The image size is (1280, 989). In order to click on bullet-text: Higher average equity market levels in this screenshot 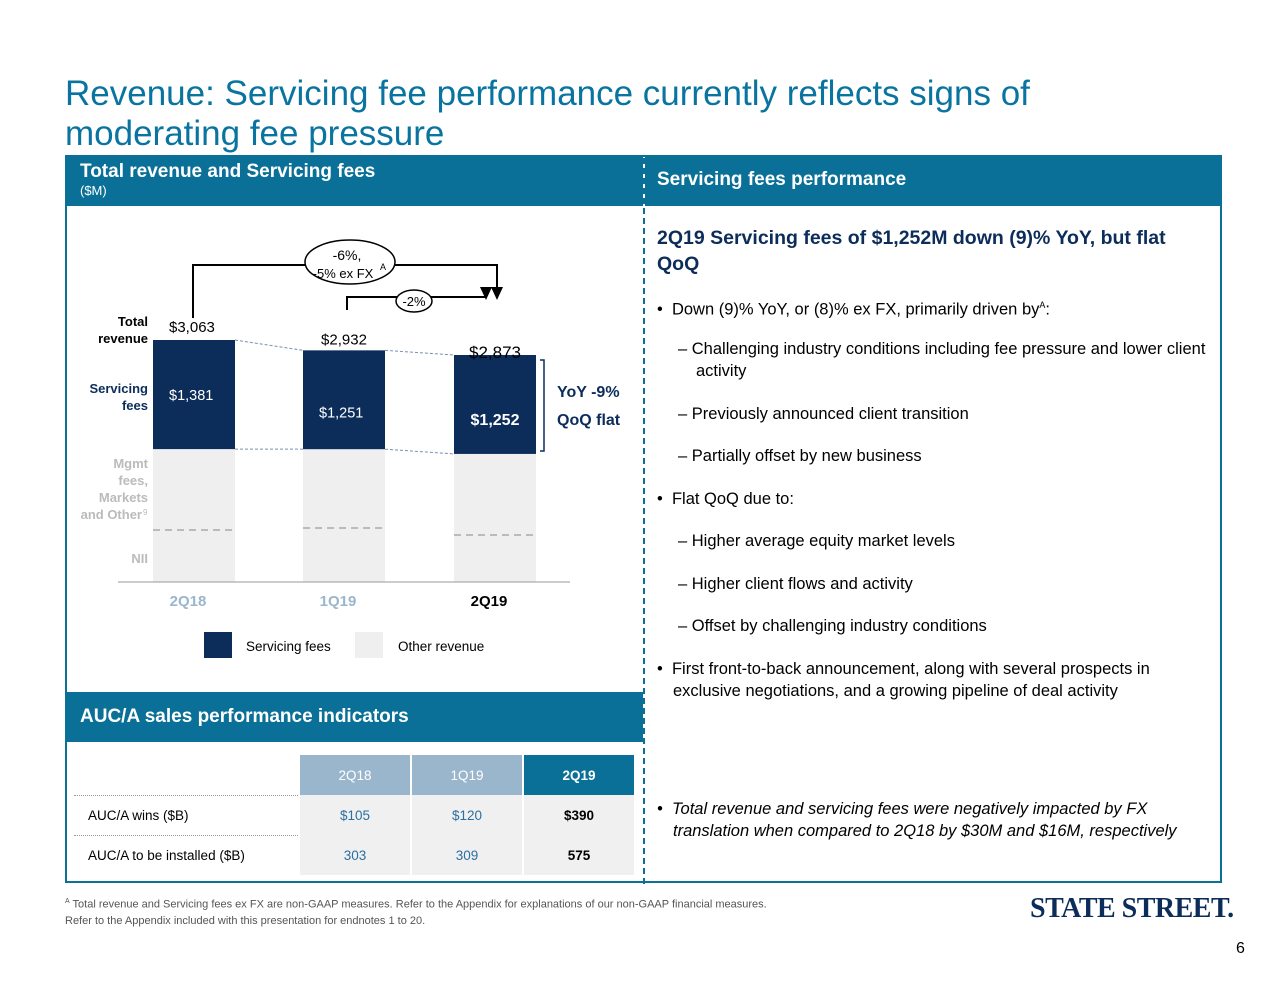, I will do `click(823, 541)`.